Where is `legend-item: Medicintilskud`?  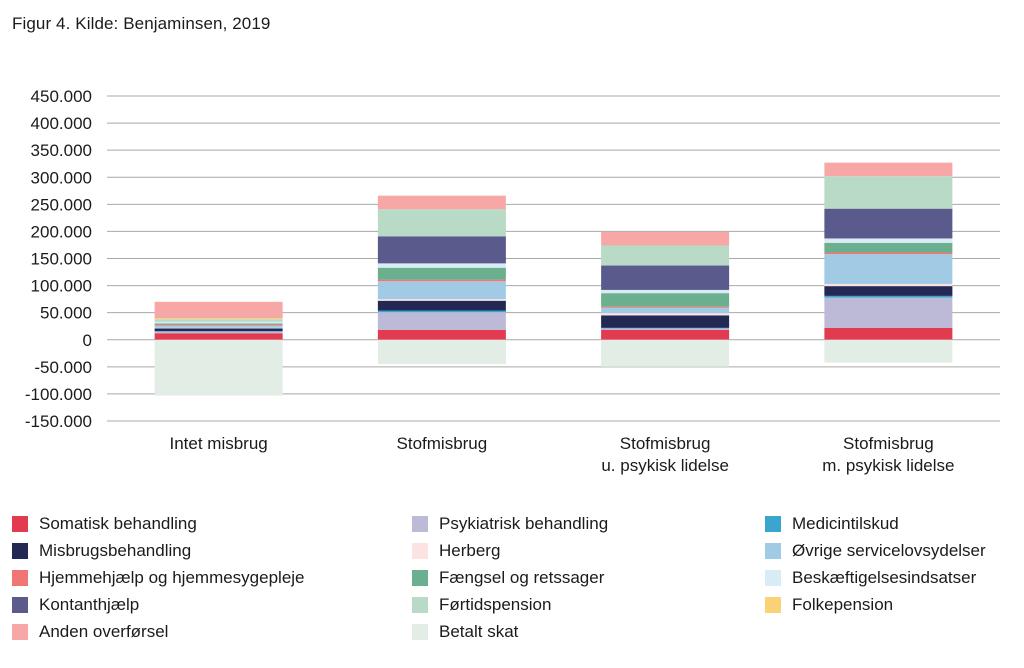
legend-item: Medicintilskud is located at coordinates (832, 524).